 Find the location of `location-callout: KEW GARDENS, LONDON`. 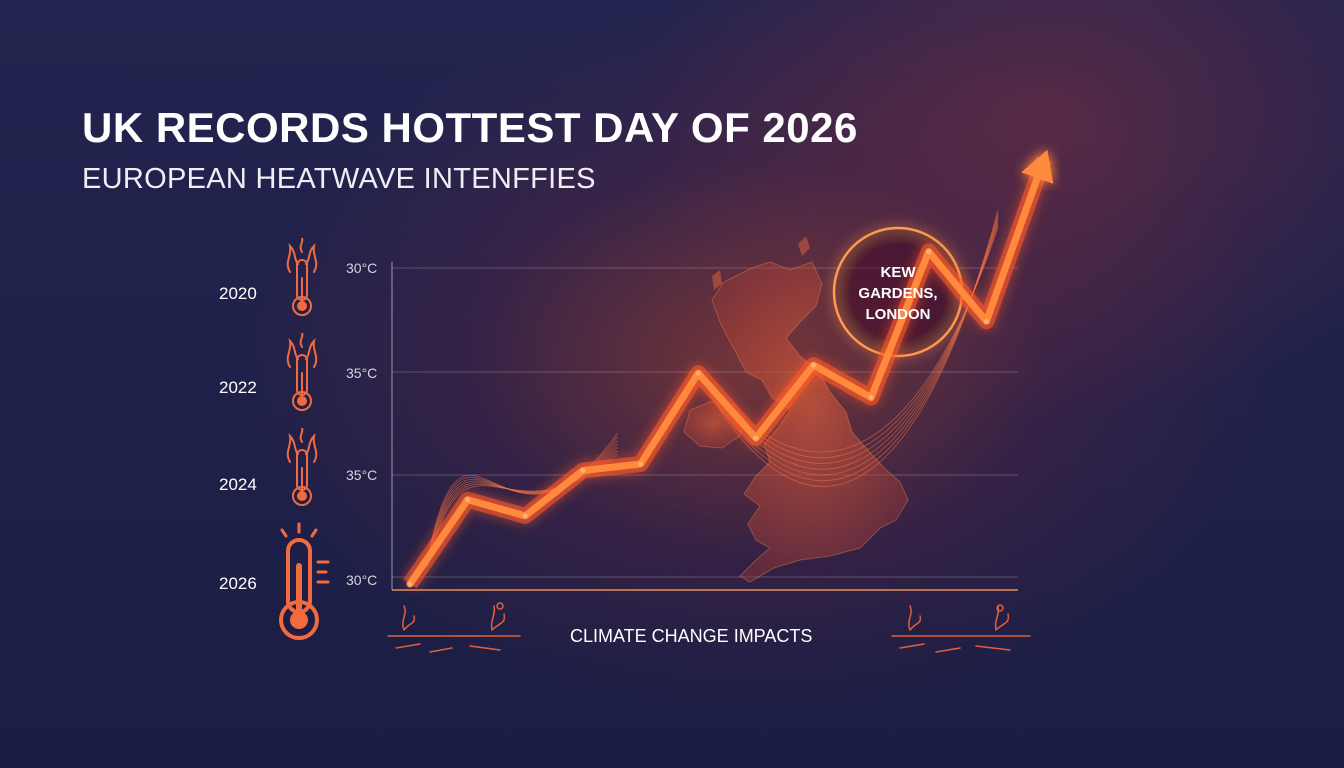

location-callout: KEW GARDENS, LONDON is located at coordinates (898, 293).